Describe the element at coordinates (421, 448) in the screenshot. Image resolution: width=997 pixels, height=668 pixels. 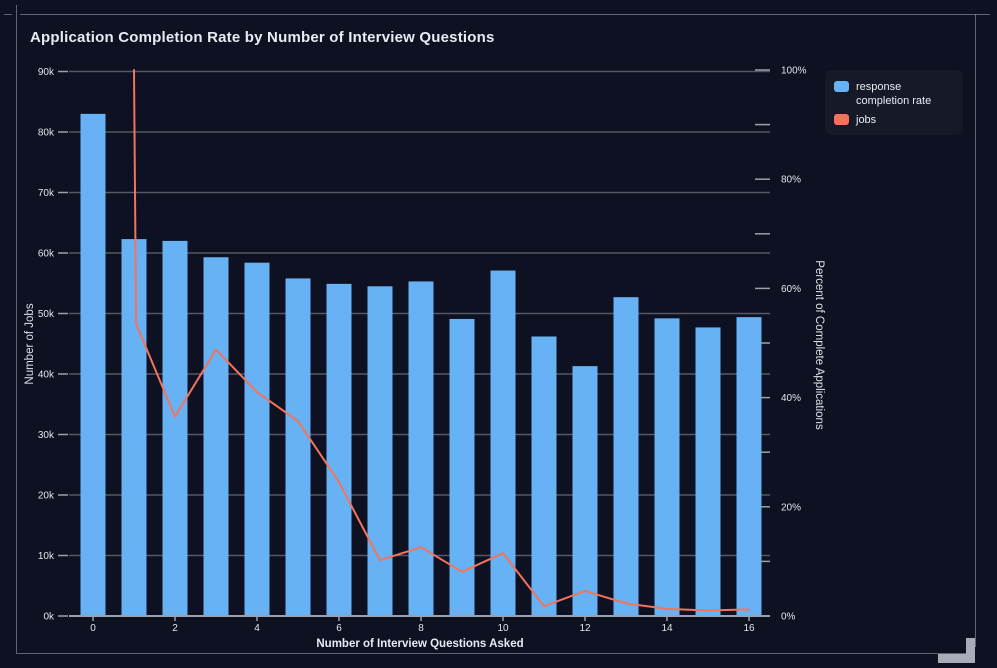
I see `bar-x8` at that location.